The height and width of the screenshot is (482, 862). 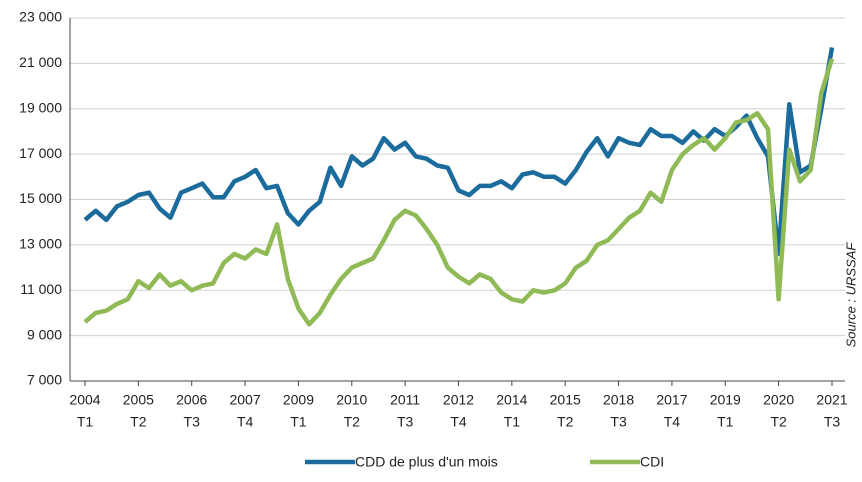 I want to click on x-tick-label: 2006, so click(x=191, y=400).